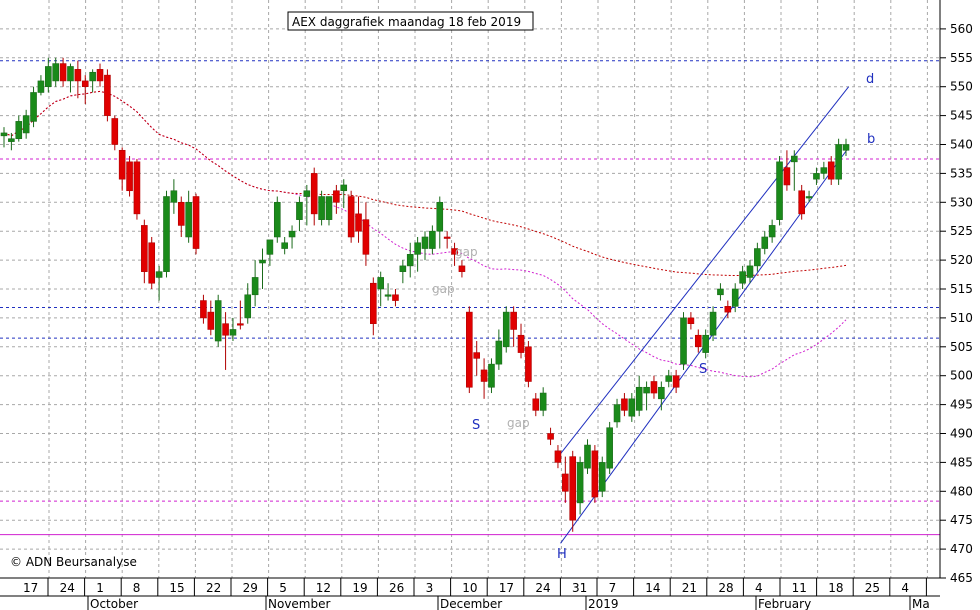 The image size is (980, 610). Describe the element at coordinates (137, 588) in the screenshot. I see `x-tick-label: 8` at that location.